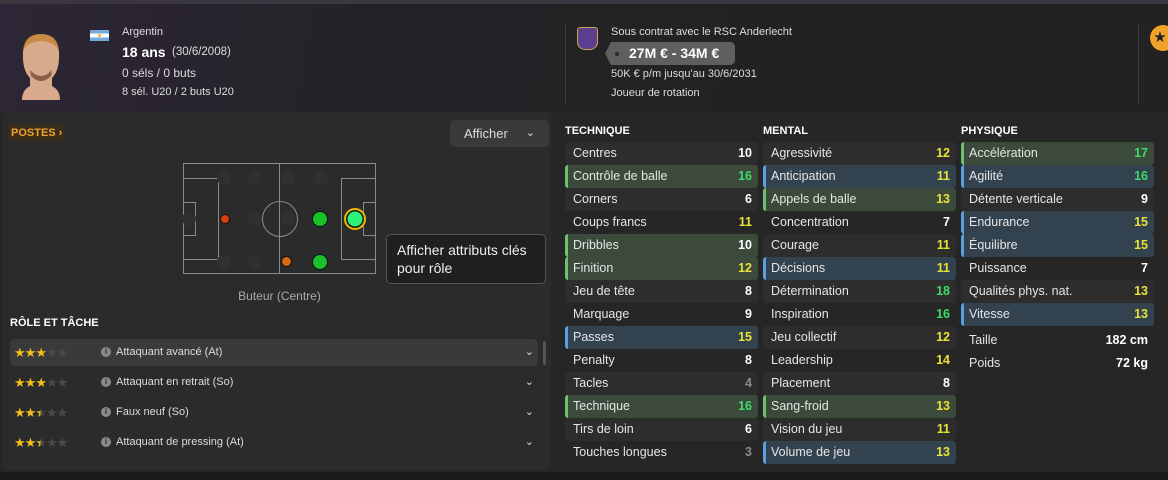  I want to click on attribute-row: Jeu collectif 12, so click(859, 337).